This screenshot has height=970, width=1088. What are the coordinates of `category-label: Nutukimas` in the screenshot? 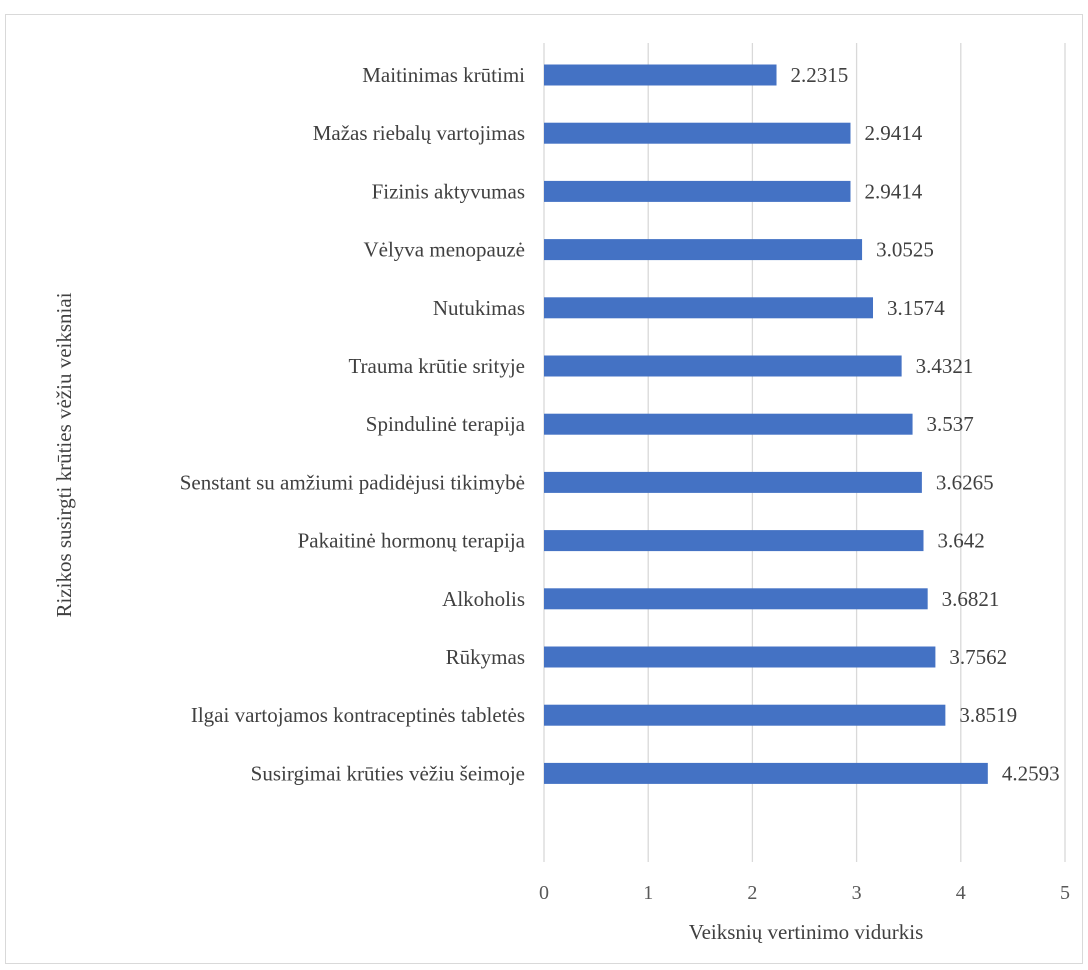 It's located at (479, 308).